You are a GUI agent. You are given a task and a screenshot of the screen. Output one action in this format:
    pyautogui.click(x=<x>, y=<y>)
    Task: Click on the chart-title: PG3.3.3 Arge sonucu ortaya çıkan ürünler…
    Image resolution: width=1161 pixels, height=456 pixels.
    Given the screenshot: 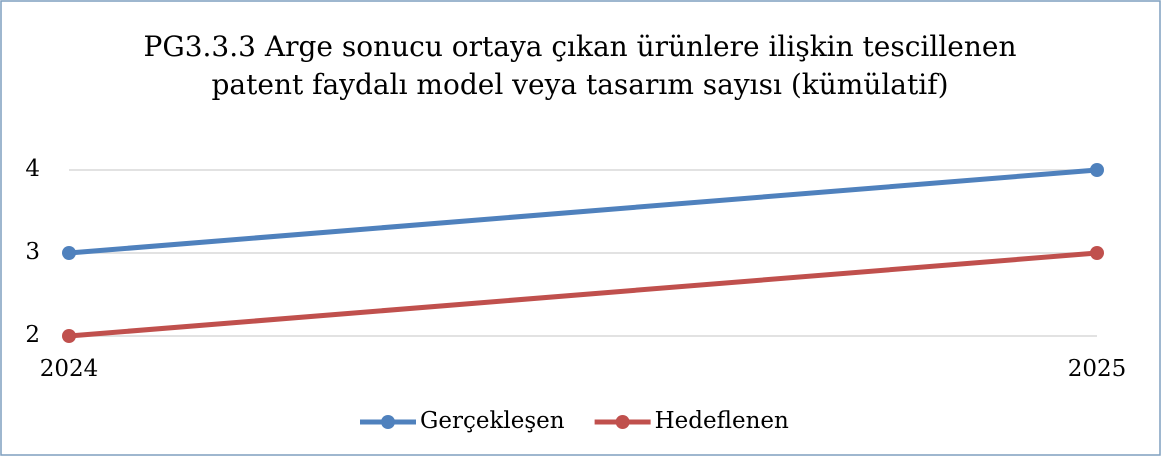 What is the action you would take?
    pyautogui.click(x=580, y=65)
    